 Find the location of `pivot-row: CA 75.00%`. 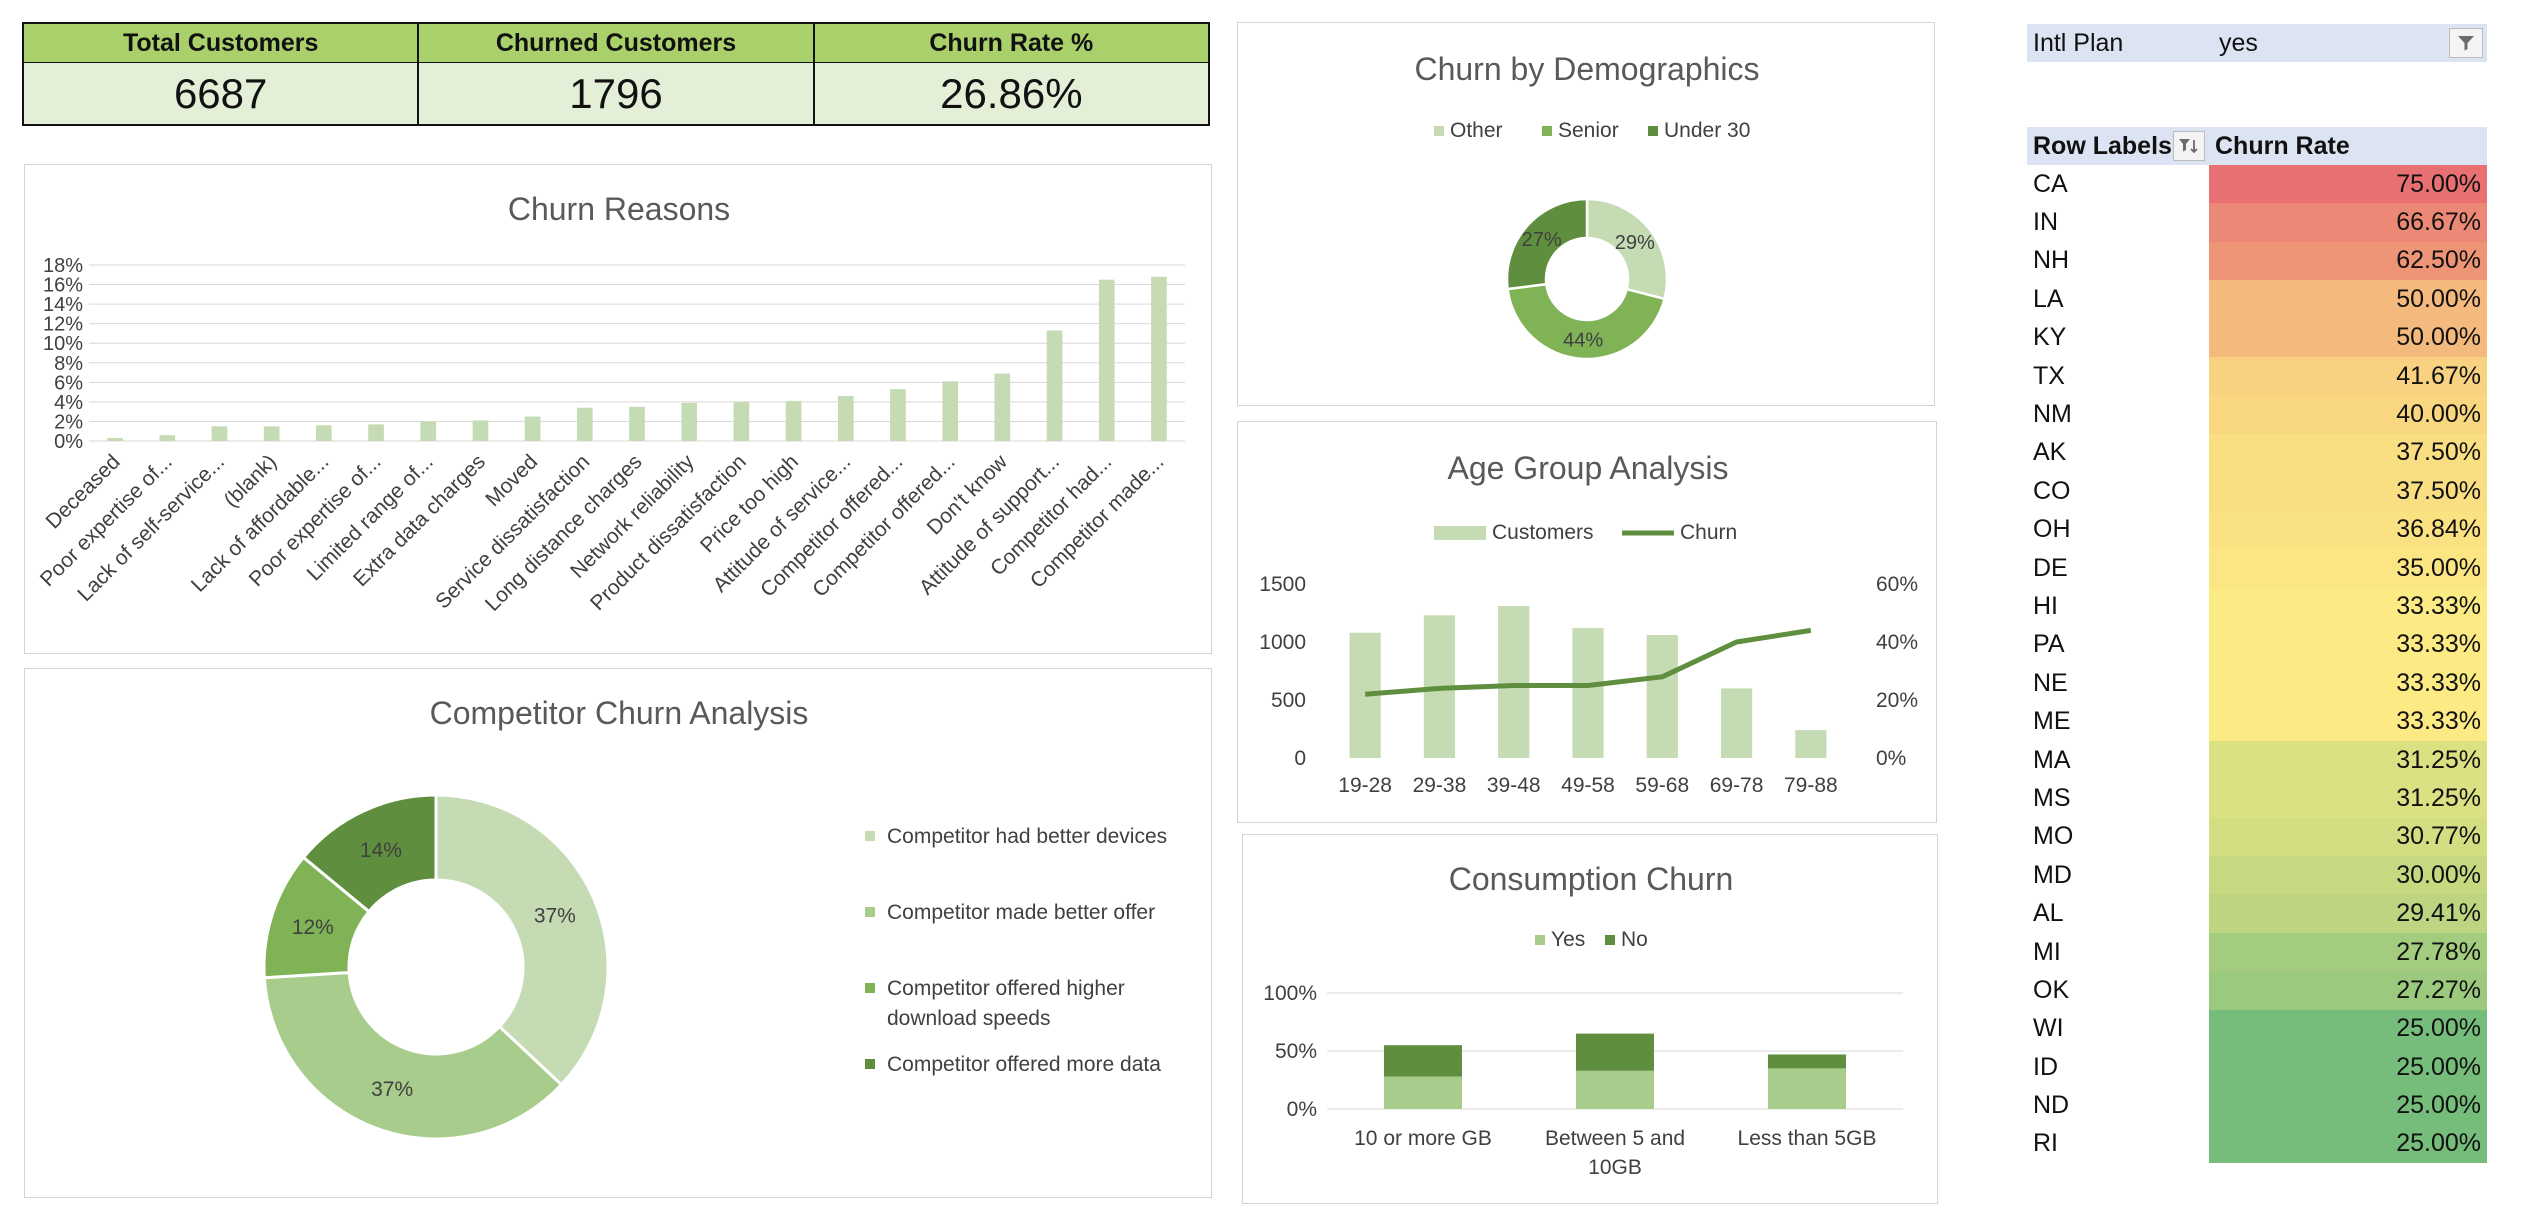

pivot-row: CA 75.00% is located at coordinates (2257, 184).